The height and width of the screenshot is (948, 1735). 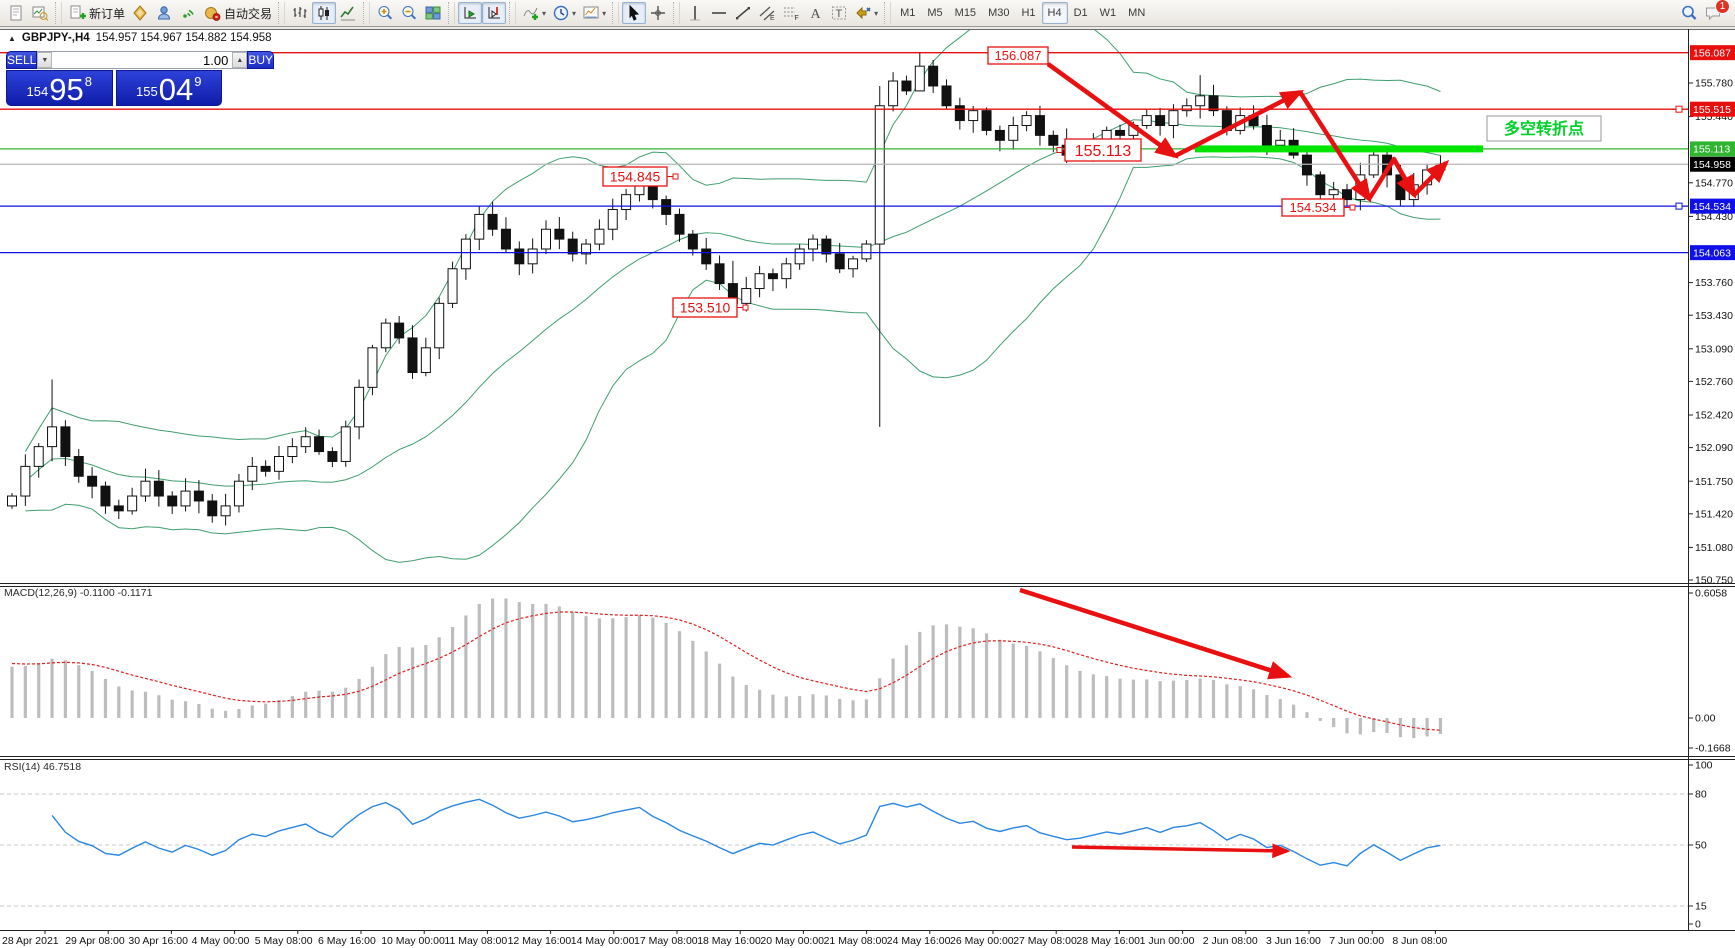 I want to click on person-icon, so click(x=164, y=13).